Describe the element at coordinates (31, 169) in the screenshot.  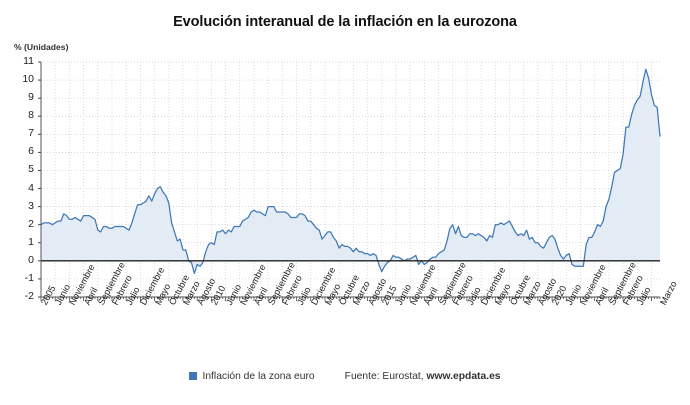
I see `y-axis-tick-label: 5` at that location.